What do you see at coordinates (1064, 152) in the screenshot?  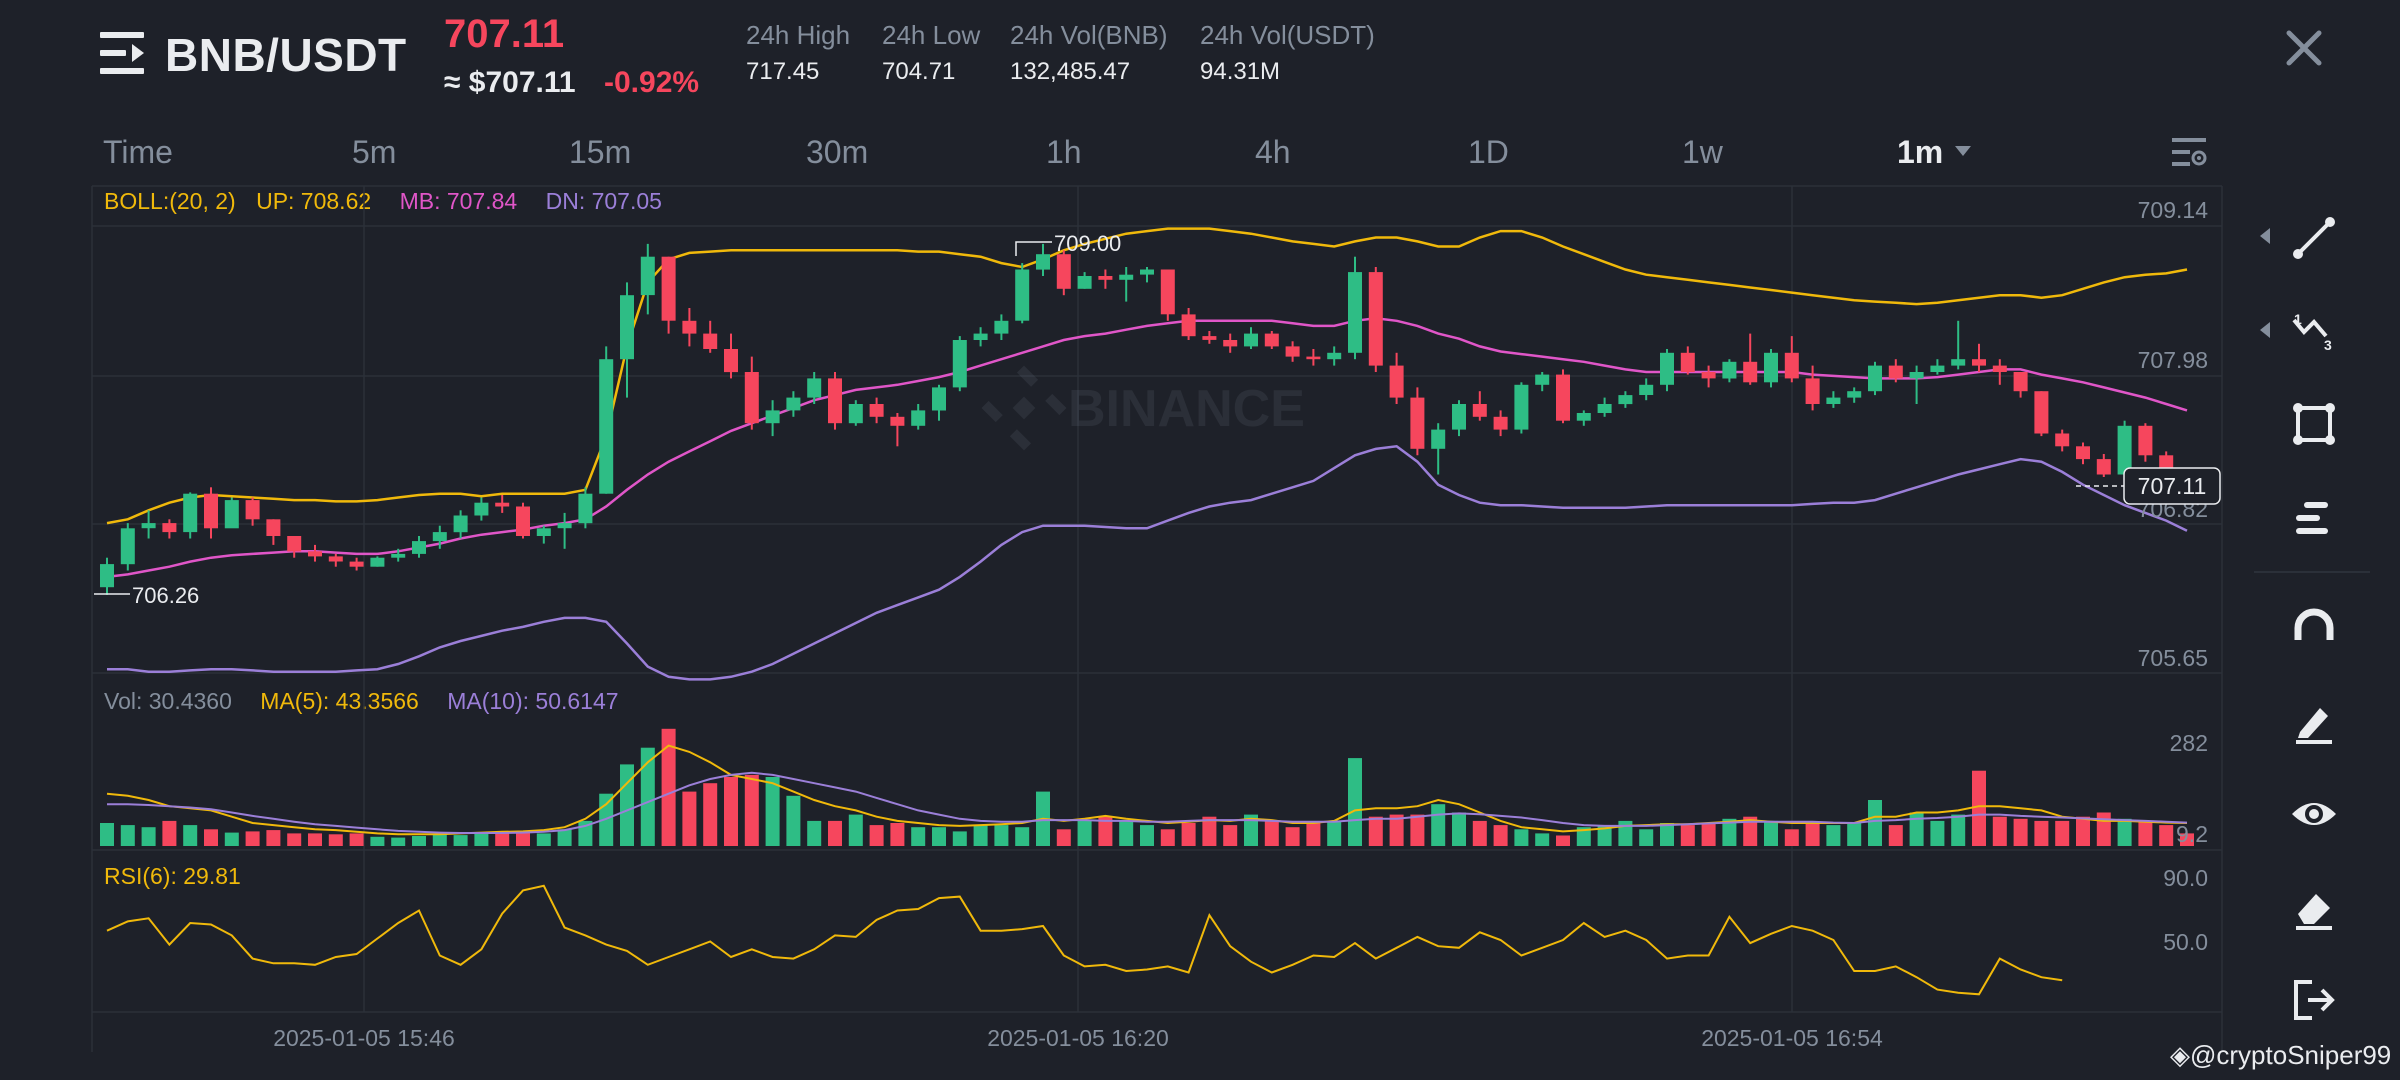 I see `tab-1h: 1h` at bounding box center [1064, 152].